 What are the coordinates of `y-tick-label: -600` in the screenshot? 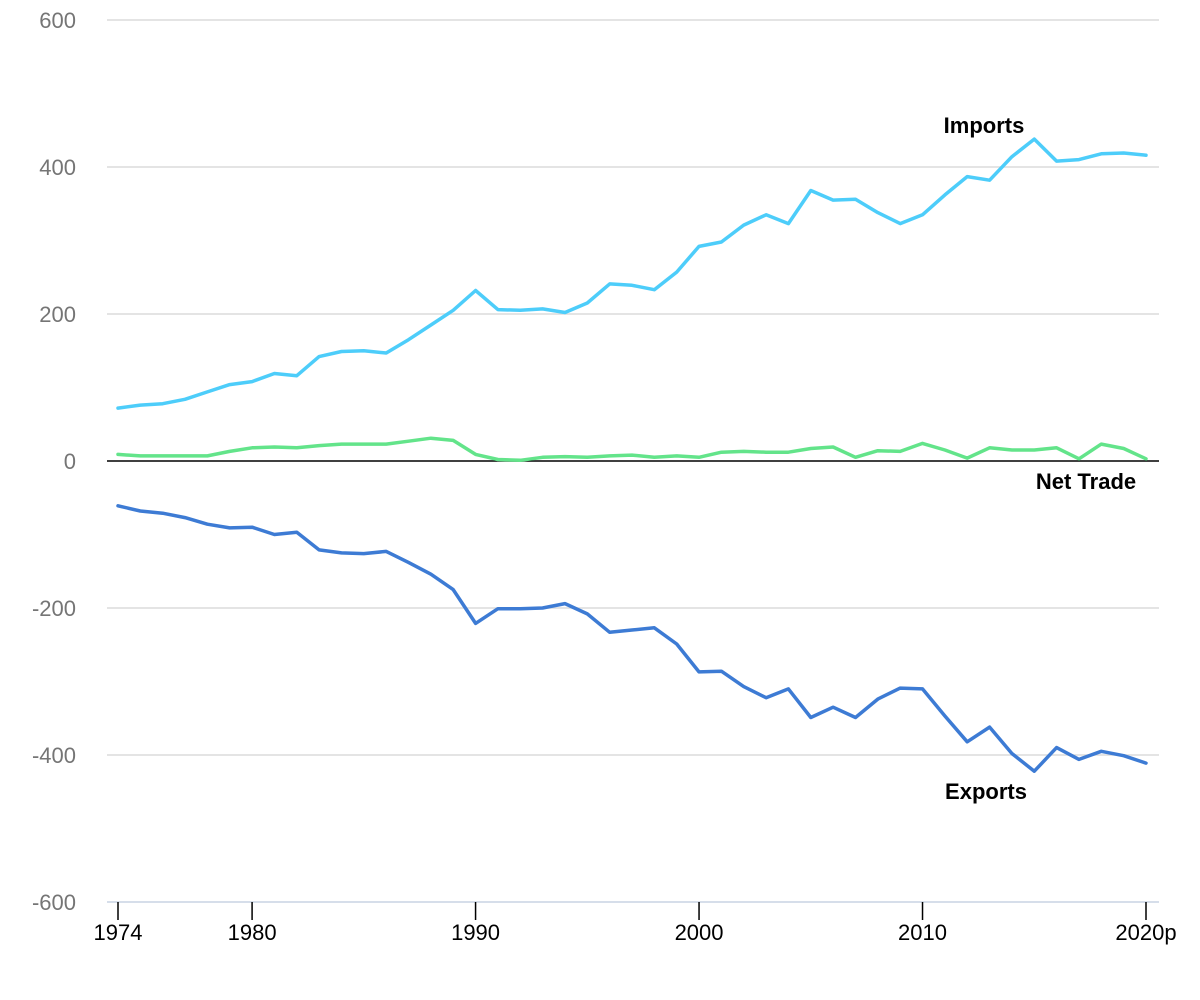 It's located at (54, 902).